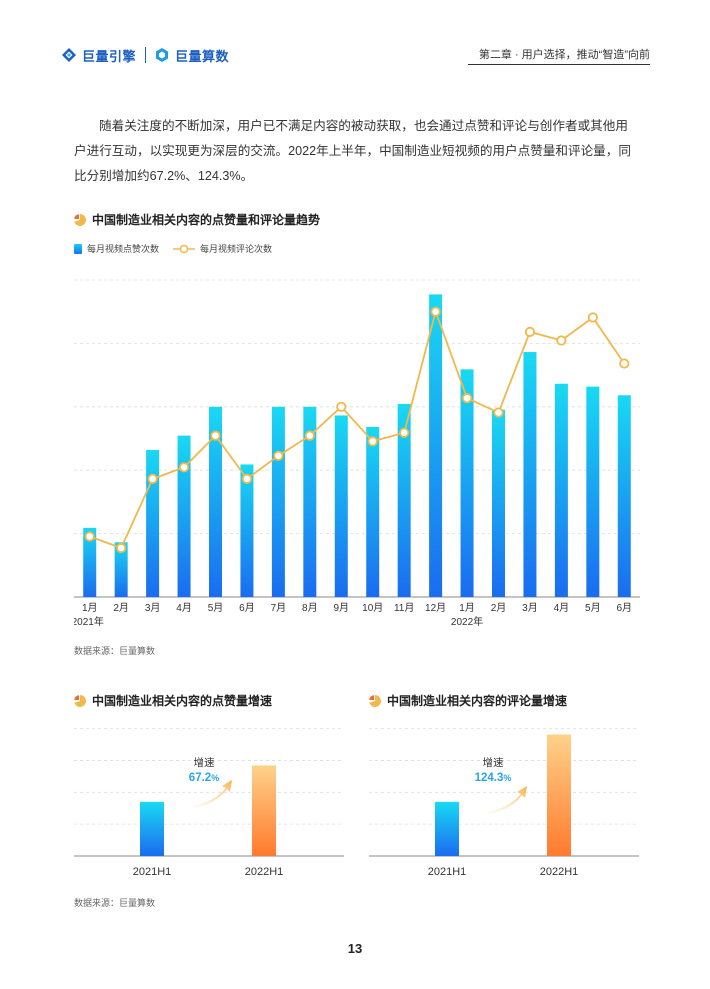  I want to click on logo-primary: 巨量引擎, so click(109, 56).